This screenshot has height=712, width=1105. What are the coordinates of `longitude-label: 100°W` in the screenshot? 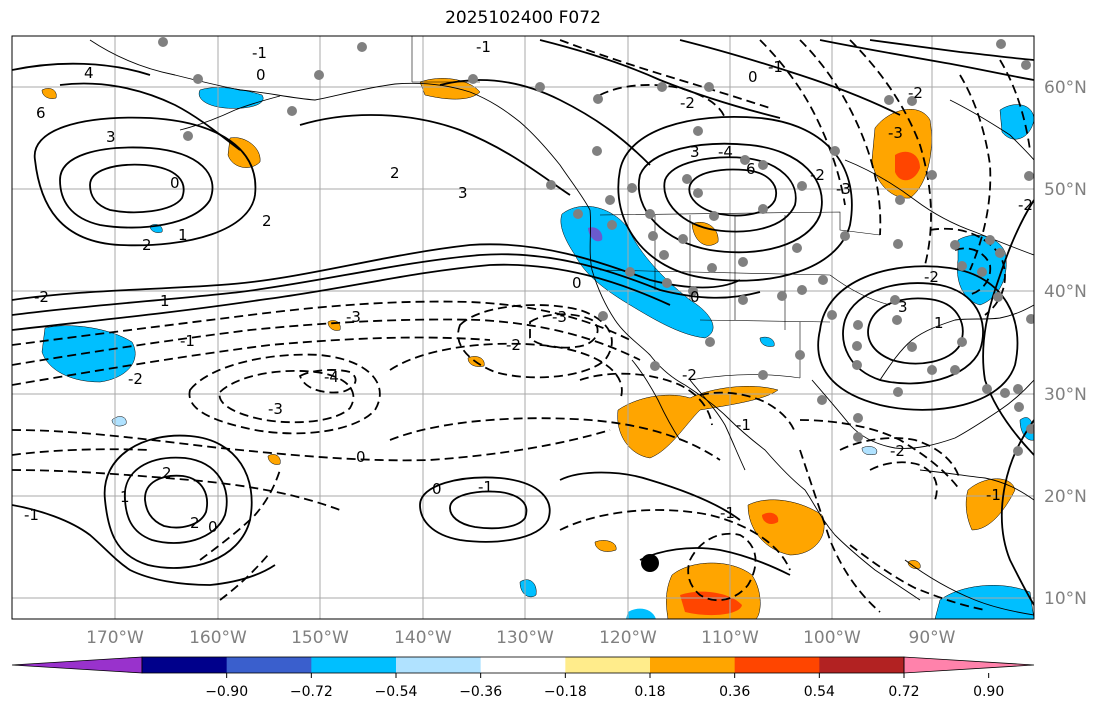 It's located at (832, 638).